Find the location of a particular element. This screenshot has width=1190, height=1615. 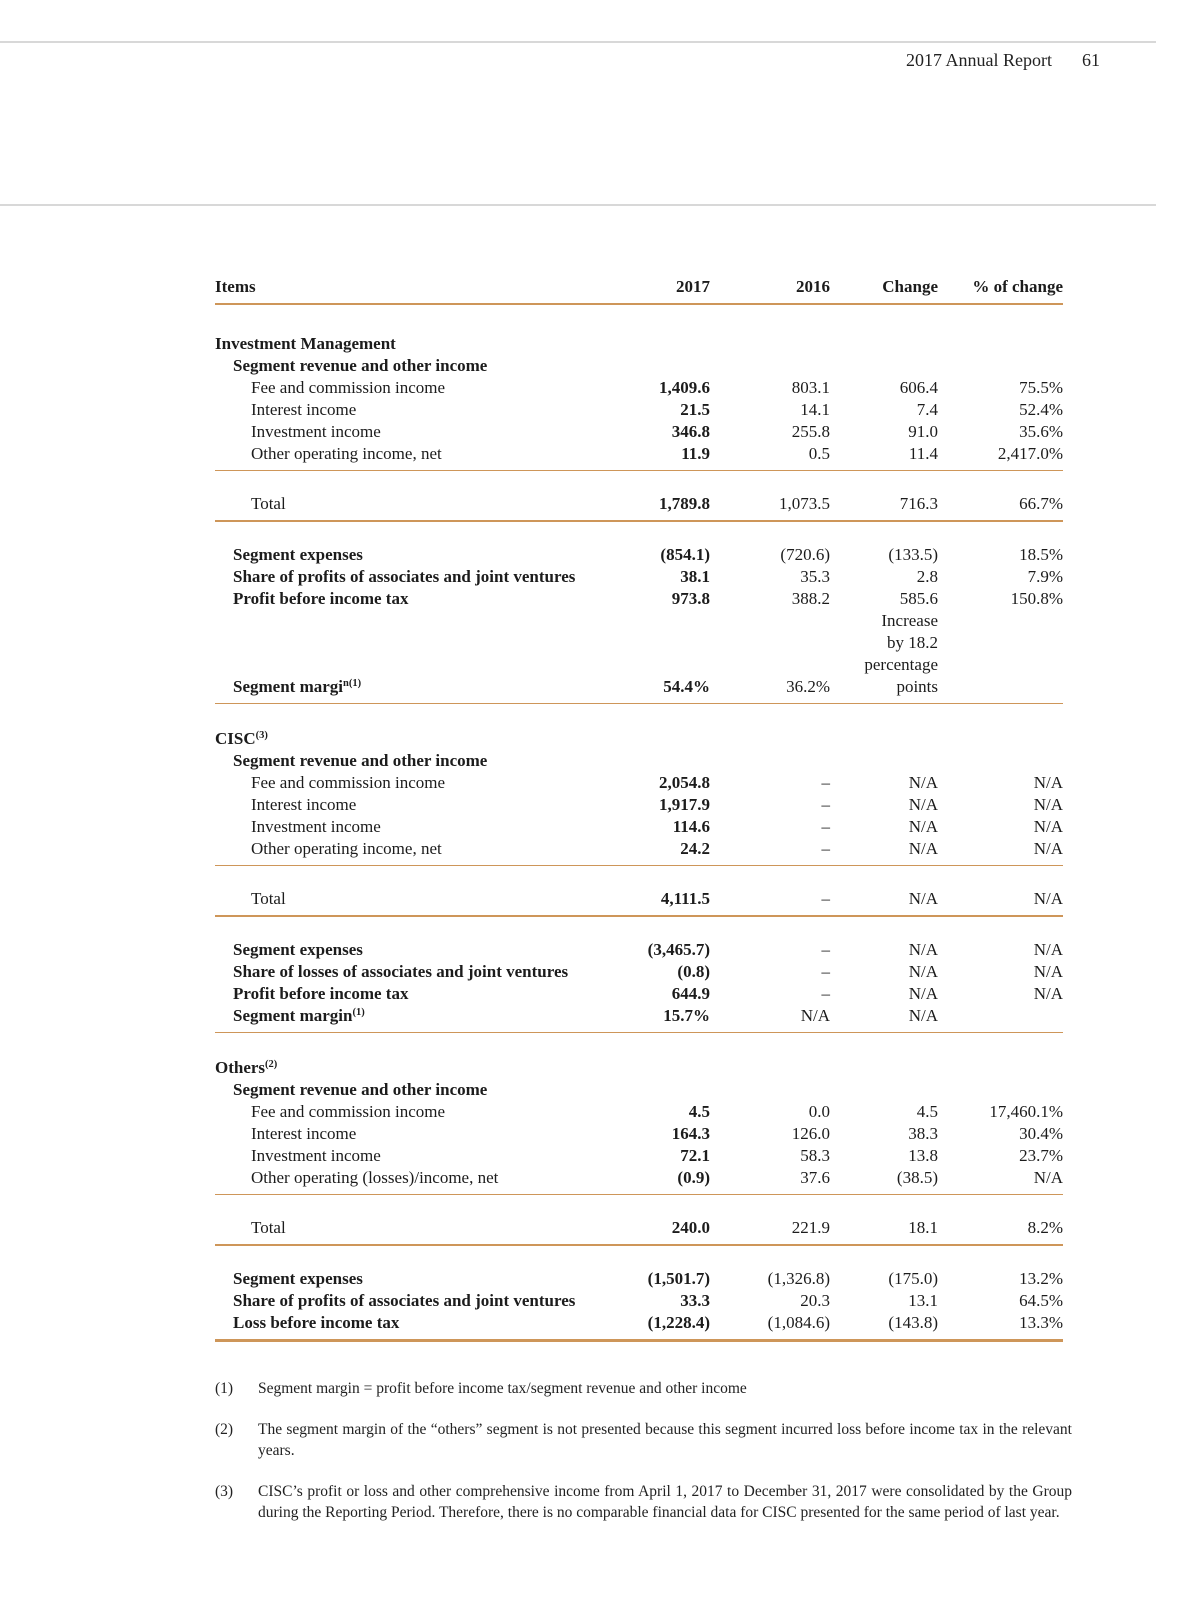

row-value: (854.1) is located at coordinates (685, 554).